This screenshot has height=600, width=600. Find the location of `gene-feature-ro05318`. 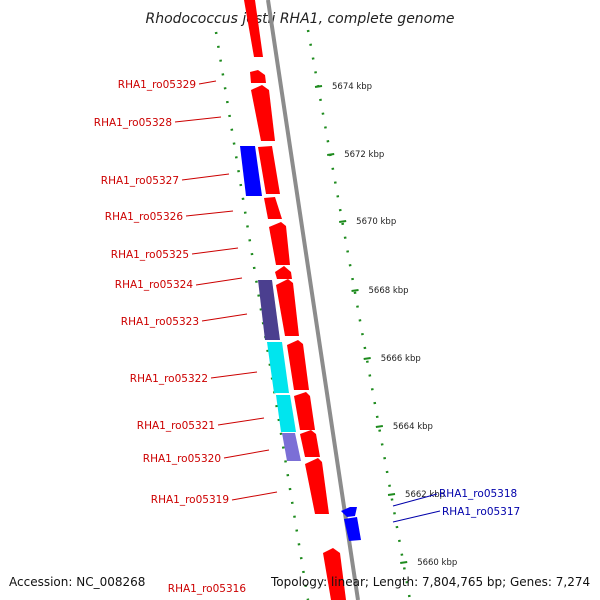

gene-feature-ro05318 is located at coordinates (349, 512).